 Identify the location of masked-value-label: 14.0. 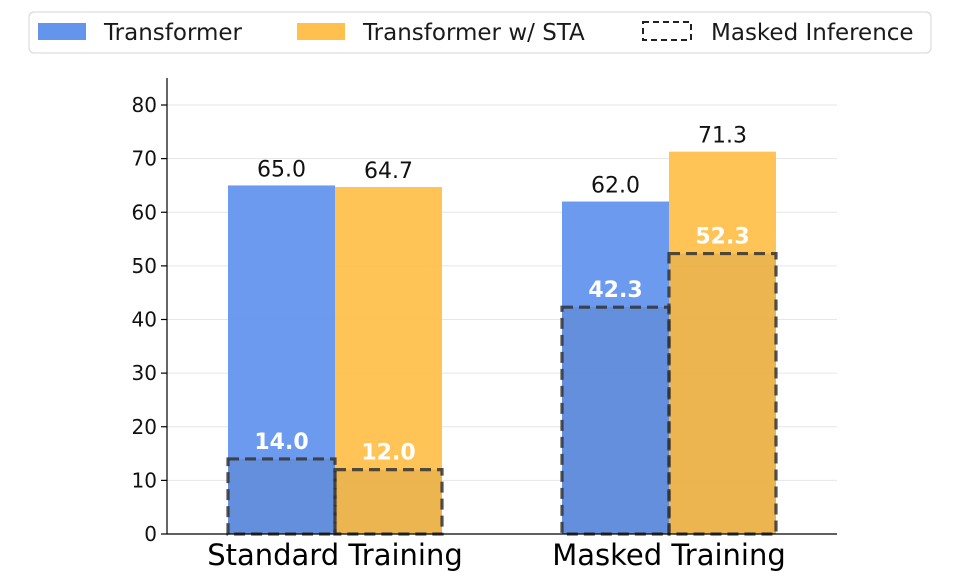
(281, 442).